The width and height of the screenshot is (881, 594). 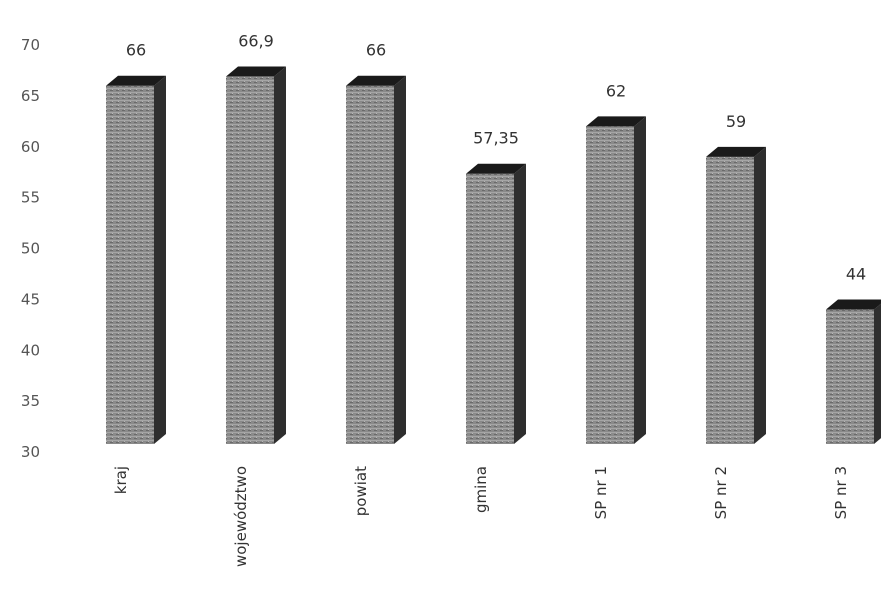 I want to click on y-tick-label: 50, so click(x=30, y=249).